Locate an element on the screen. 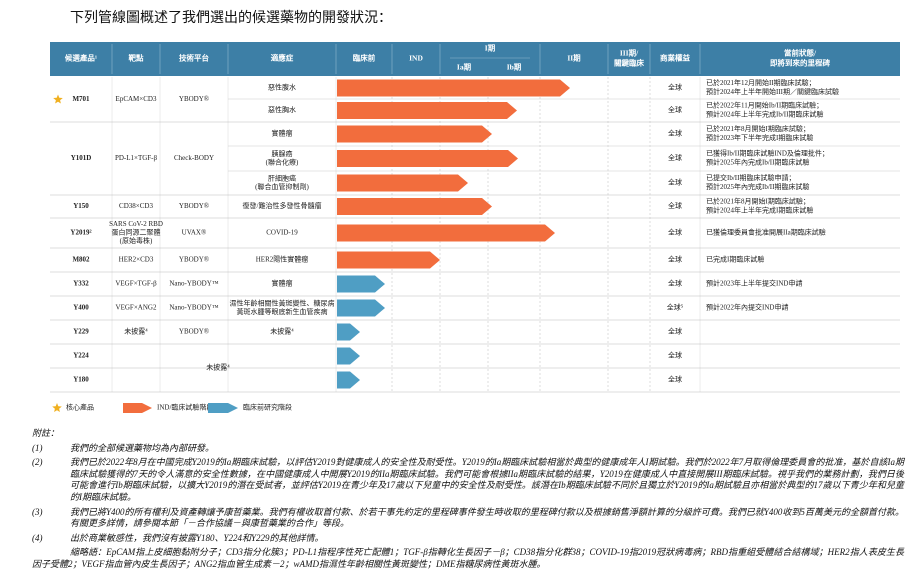 The width and height of the screenshot is (918, 585). legend-label: 核心產品 is located at coordinates (80, 407).